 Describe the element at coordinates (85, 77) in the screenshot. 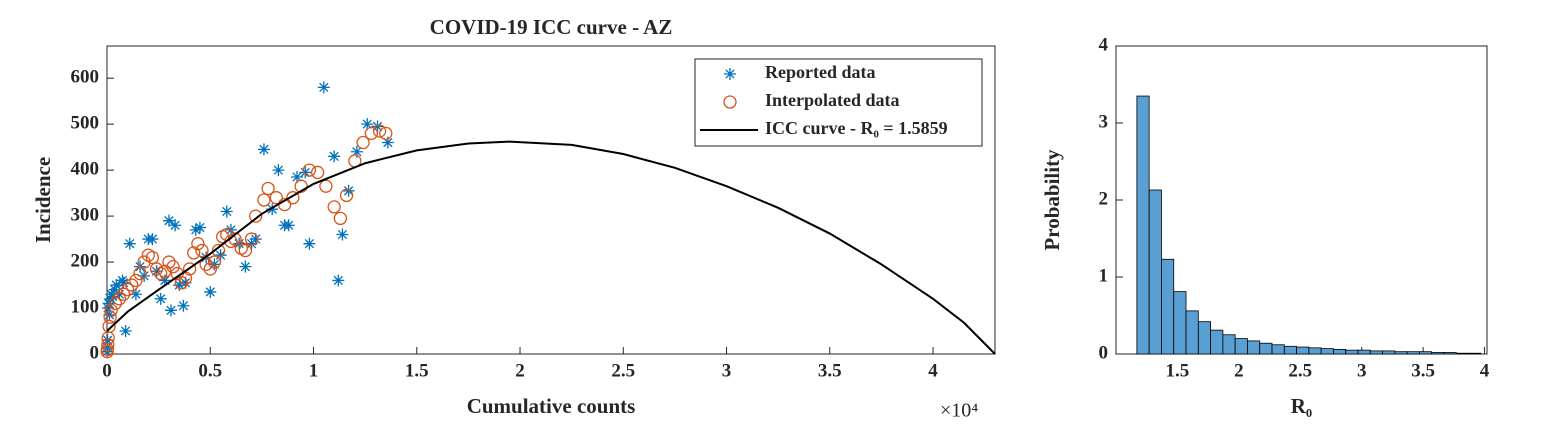

I see `y-tick-label: 600` at that location.